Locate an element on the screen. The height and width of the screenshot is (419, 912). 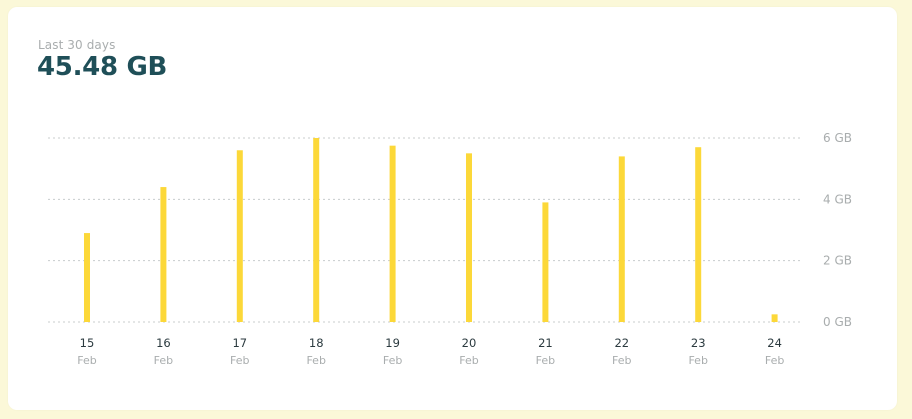
x-tick-day-label: 23 is located at coordinates (698, 343).